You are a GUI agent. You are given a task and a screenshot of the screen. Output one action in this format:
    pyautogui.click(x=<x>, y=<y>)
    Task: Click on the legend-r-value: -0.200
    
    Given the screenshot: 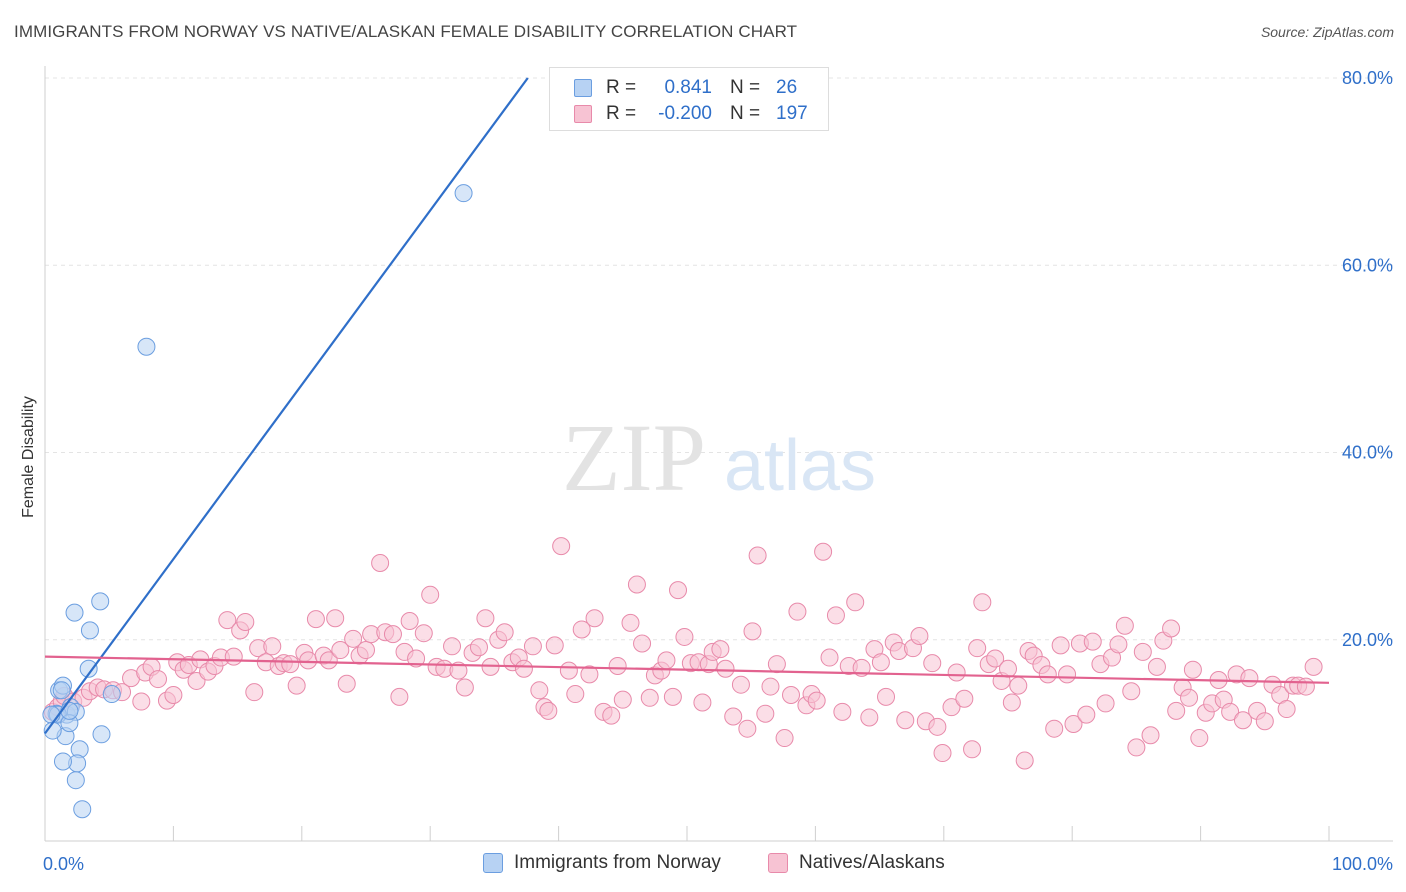 What is the action you would take?
    pyautogui.click(x=685, y=113)
    